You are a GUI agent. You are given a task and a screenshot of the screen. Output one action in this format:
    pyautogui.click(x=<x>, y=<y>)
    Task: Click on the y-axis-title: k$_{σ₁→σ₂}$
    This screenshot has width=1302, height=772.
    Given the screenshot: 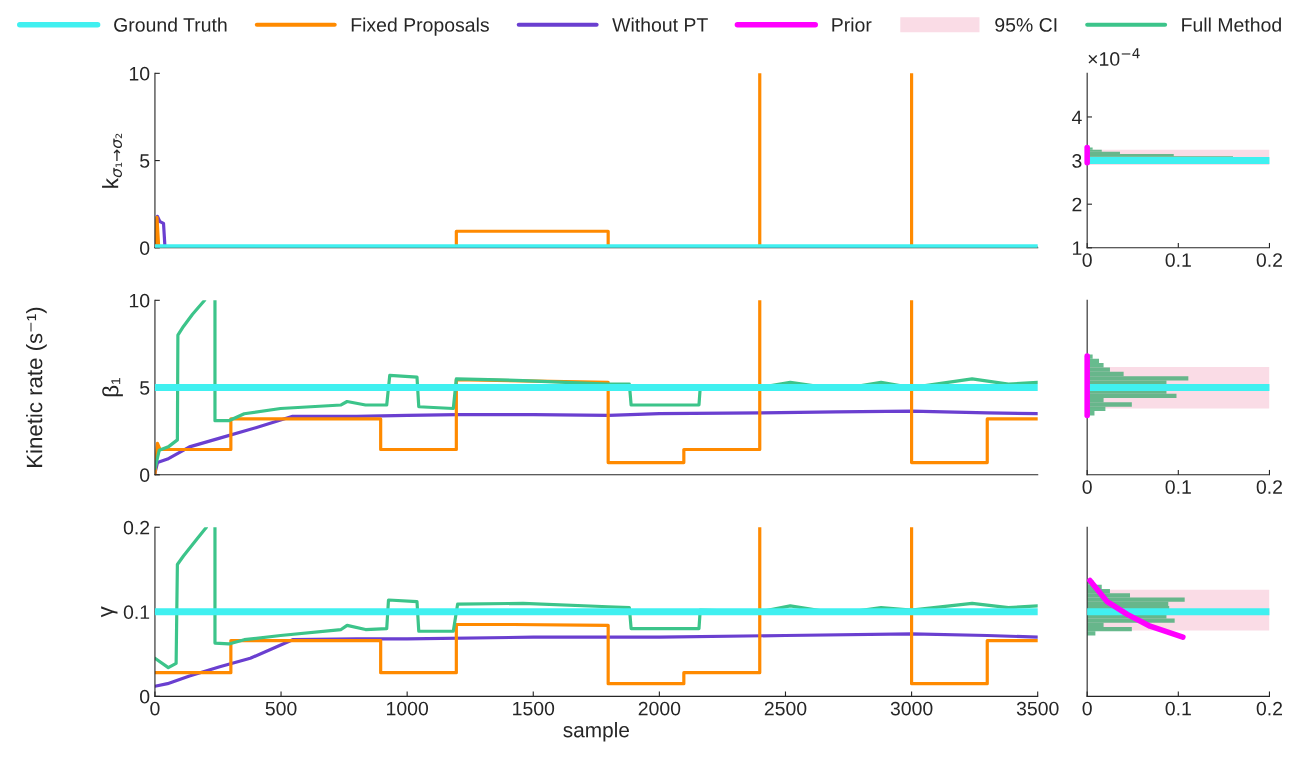 What is the action you would take?
    pyautogui.click(x=112, y=160)
    